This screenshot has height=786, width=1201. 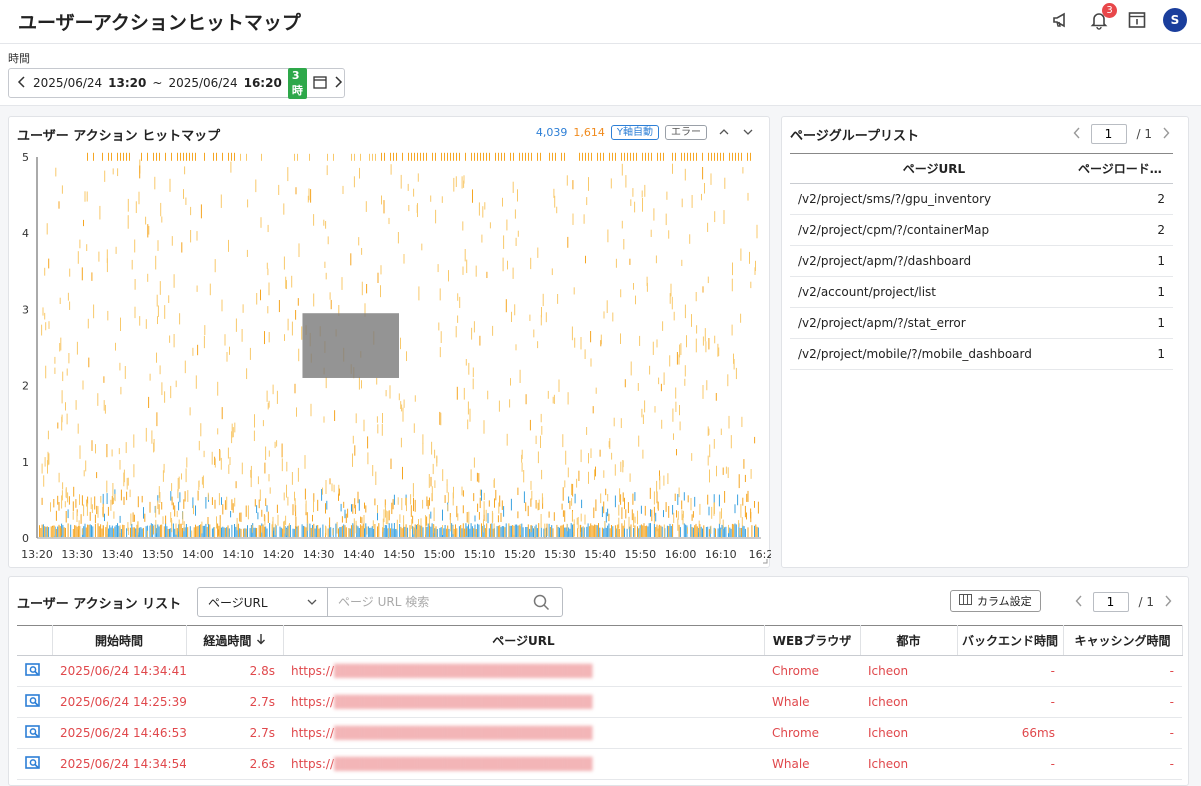 I want to click on chevron-down-icon, so click(x=748, y=132).